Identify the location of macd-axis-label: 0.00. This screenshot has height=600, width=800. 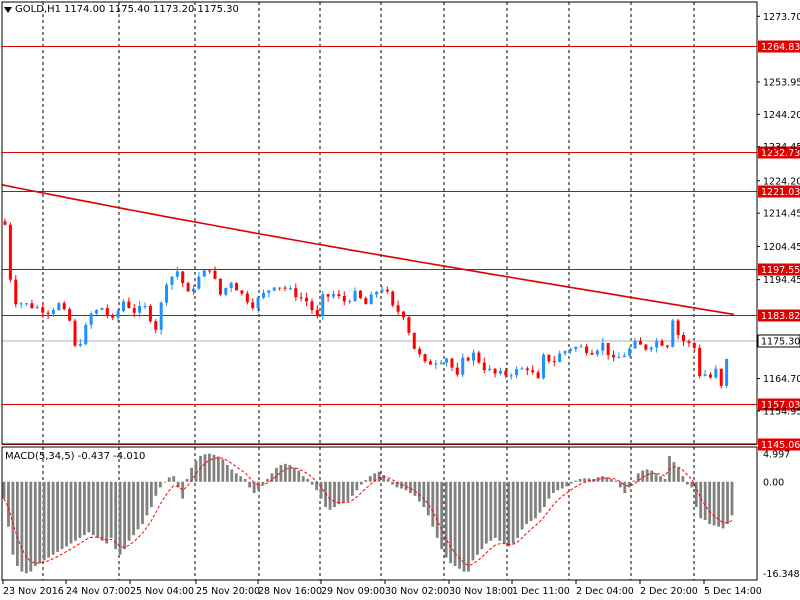
(773, 482).